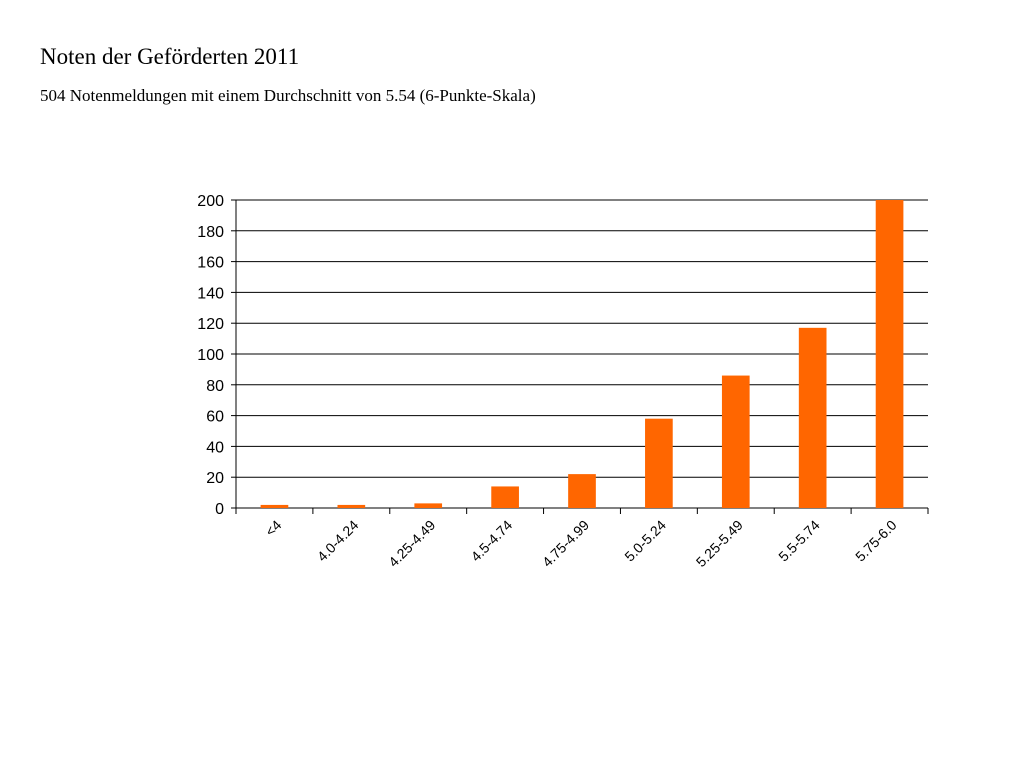 The width and height of the screenshot is (1024, 768). What do you see at coordinates (565, 543) in the screenshot?
I see `x-category-label: 4.75-4.99` at bounding box center [565, 543].